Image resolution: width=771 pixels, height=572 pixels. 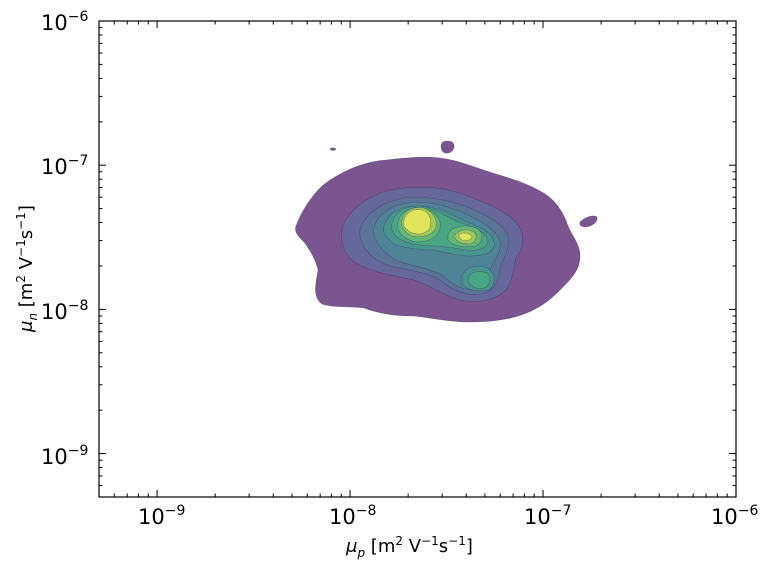 I want to click on contour-level-9-right, so click(x=465, y=237).